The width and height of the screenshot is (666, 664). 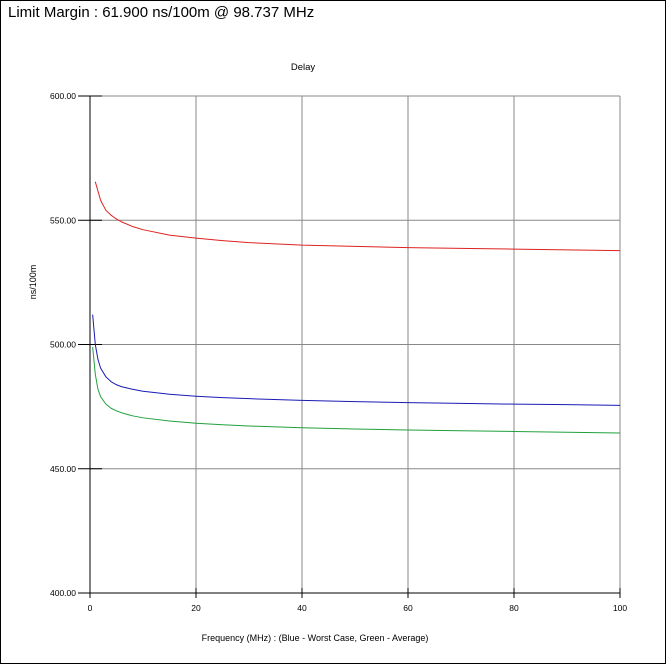 What do you see at coordinates (196, 608) in the screenshot?
I see `x-tick-label: 20` at bounding box center [196, 608].